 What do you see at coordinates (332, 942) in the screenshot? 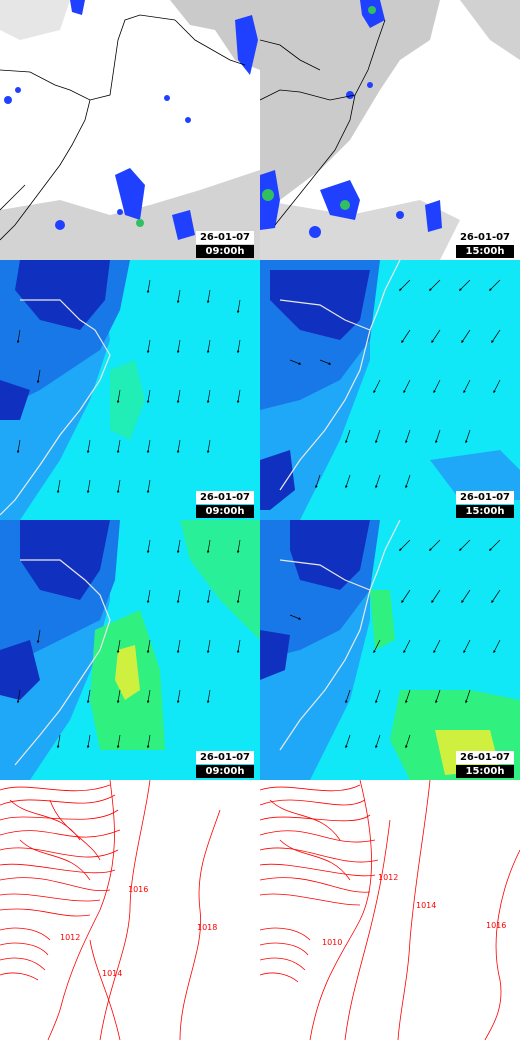
I see `isobar-label: 1010` at bounding box center [332, 942].